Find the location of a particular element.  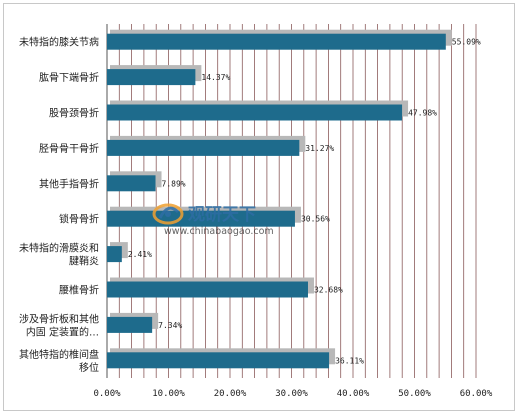

category-label: 腱鞘炎 is located at coordinates (84, 261).